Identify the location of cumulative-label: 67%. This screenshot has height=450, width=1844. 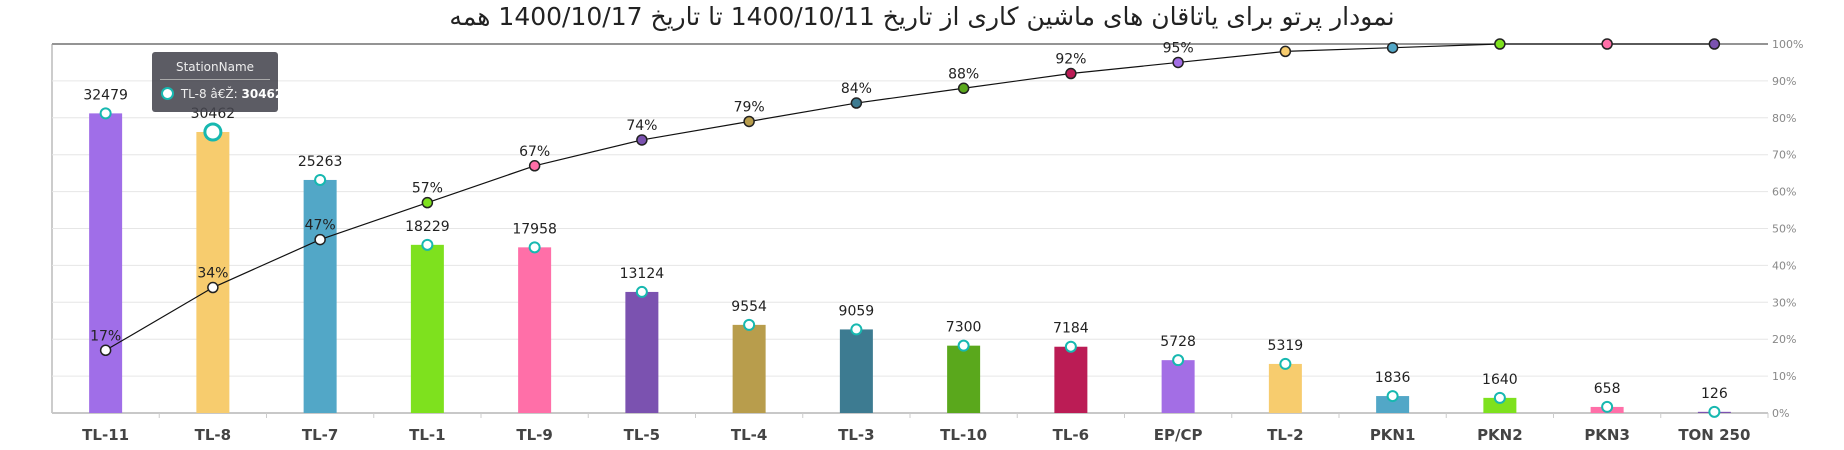
(534, 152).